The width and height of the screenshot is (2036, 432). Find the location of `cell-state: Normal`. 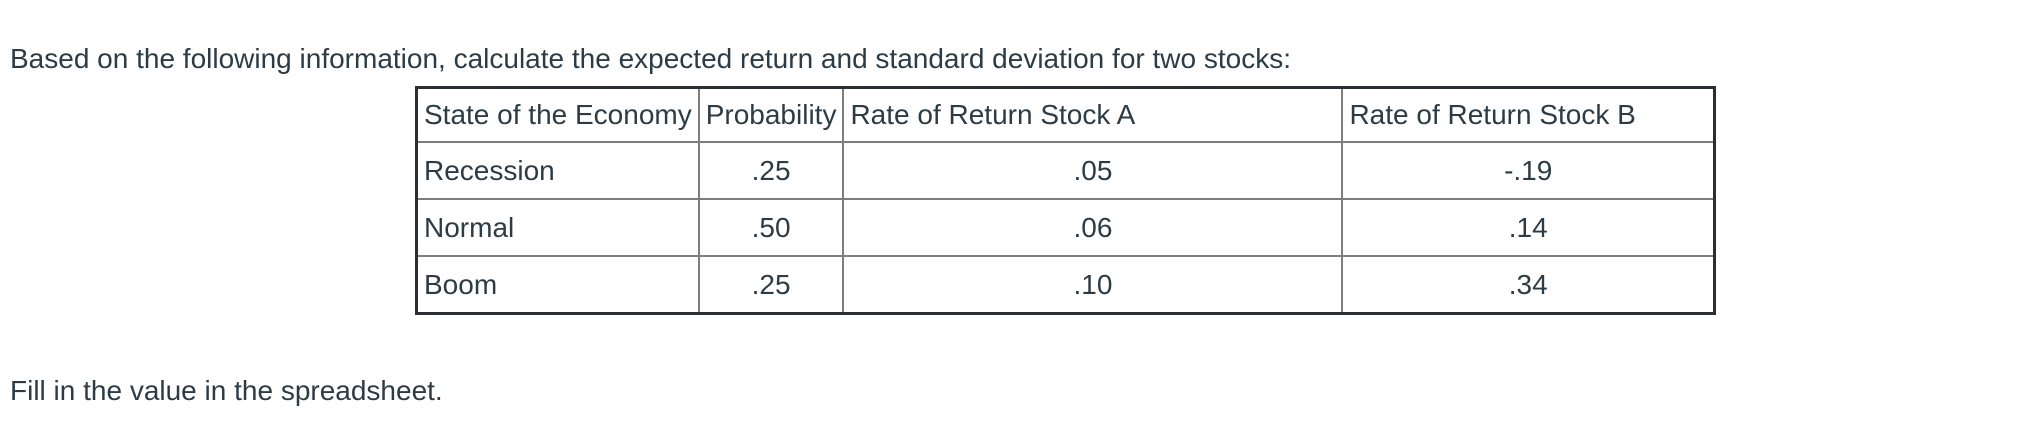

cell-state: Normal is located at coordinates (557, 227).